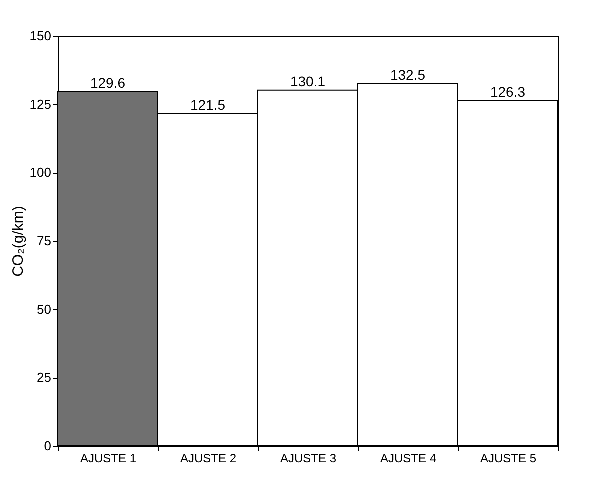 This screenshot has height=493, width=616. I want to click on y-tick-label: 75, so click(44, 241).